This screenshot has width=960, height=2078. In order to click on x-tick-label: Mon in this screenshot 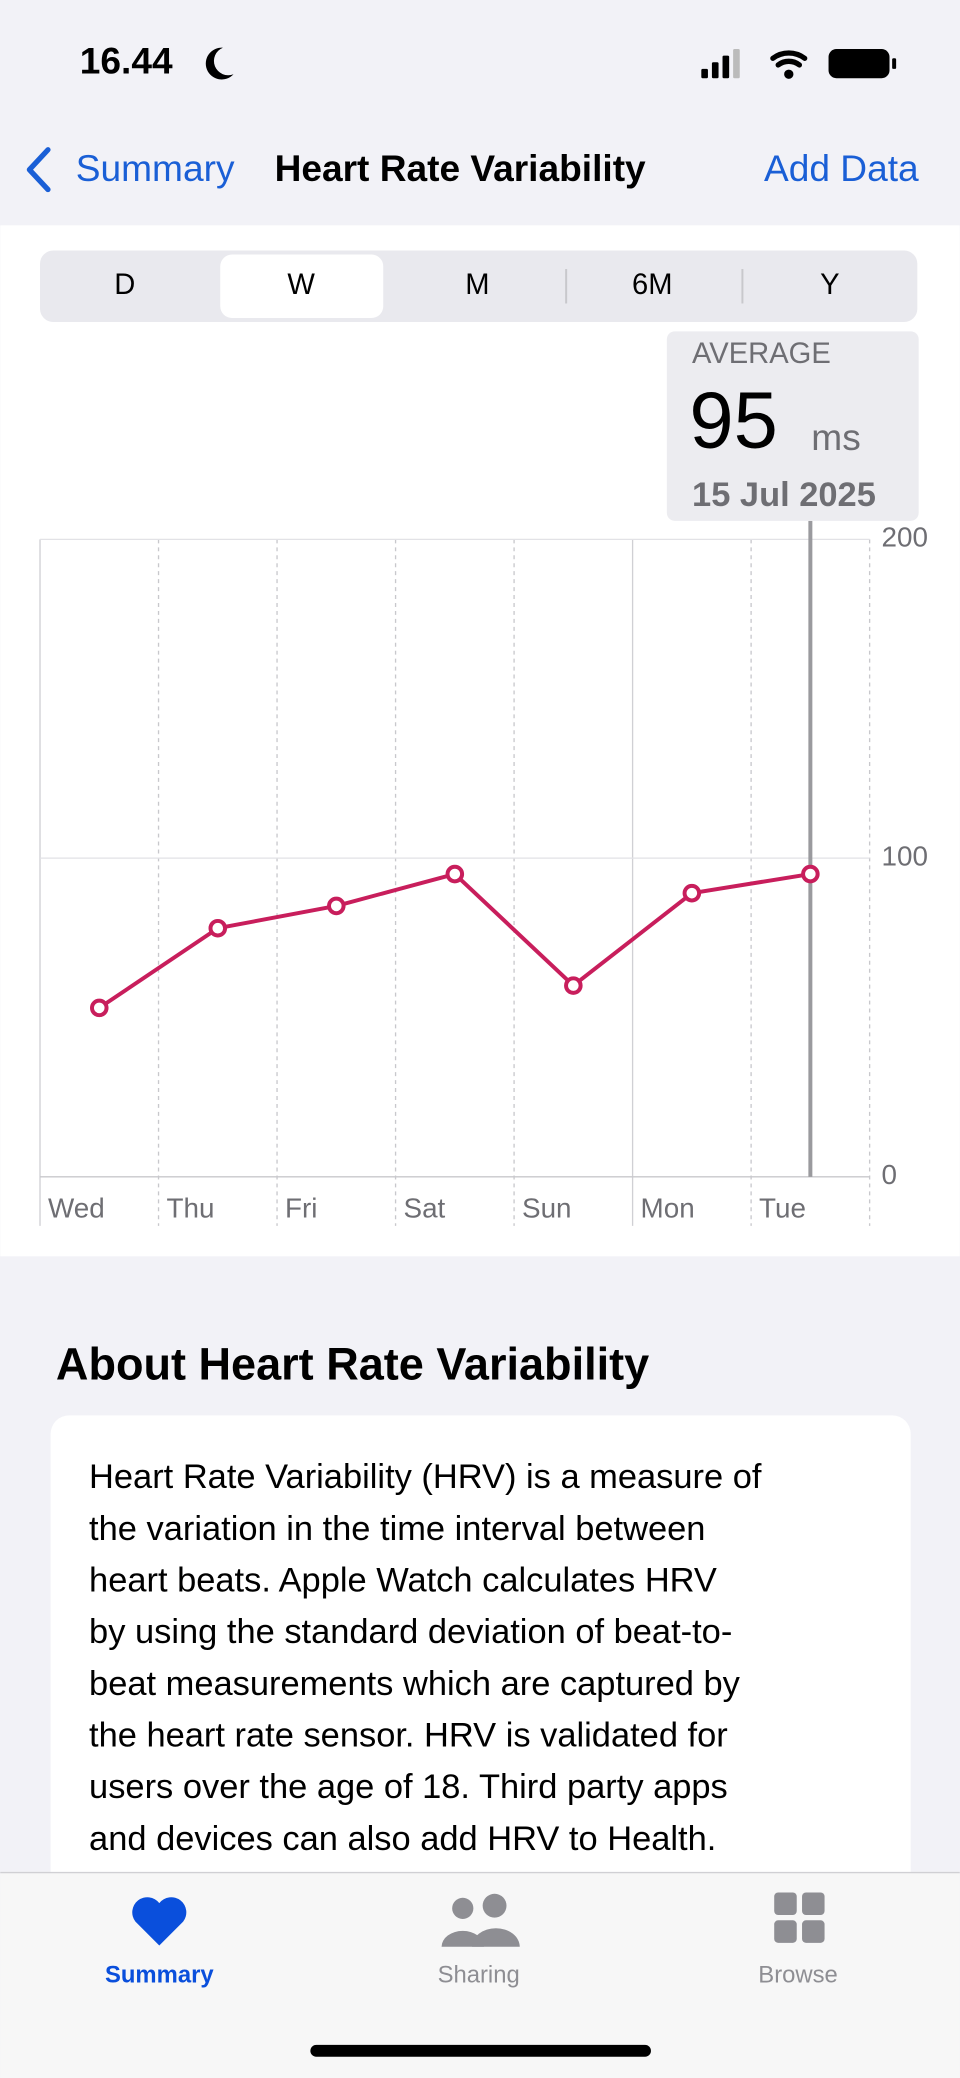, I will do `click(668, 1207)`.